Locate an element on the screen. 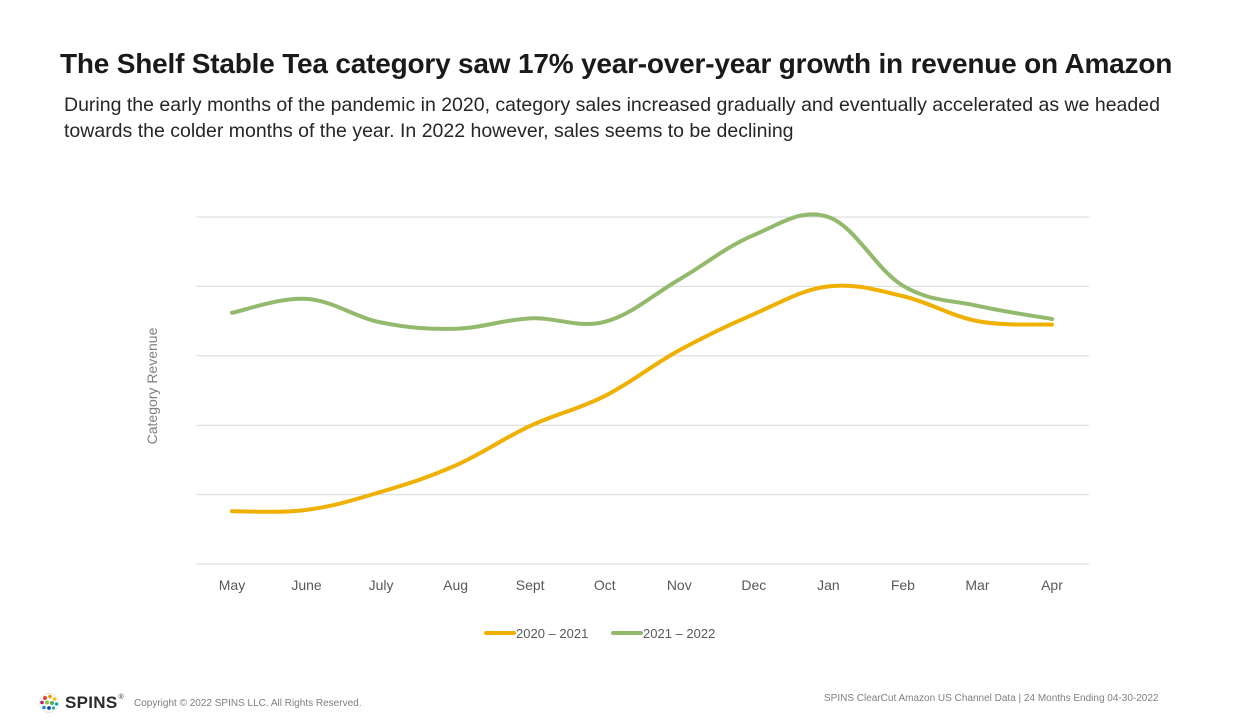 This screenshot has width=1236, height=720. chart-legend: 2020 – 2021 2021 – 2022 is located at coordinates (599, 633).